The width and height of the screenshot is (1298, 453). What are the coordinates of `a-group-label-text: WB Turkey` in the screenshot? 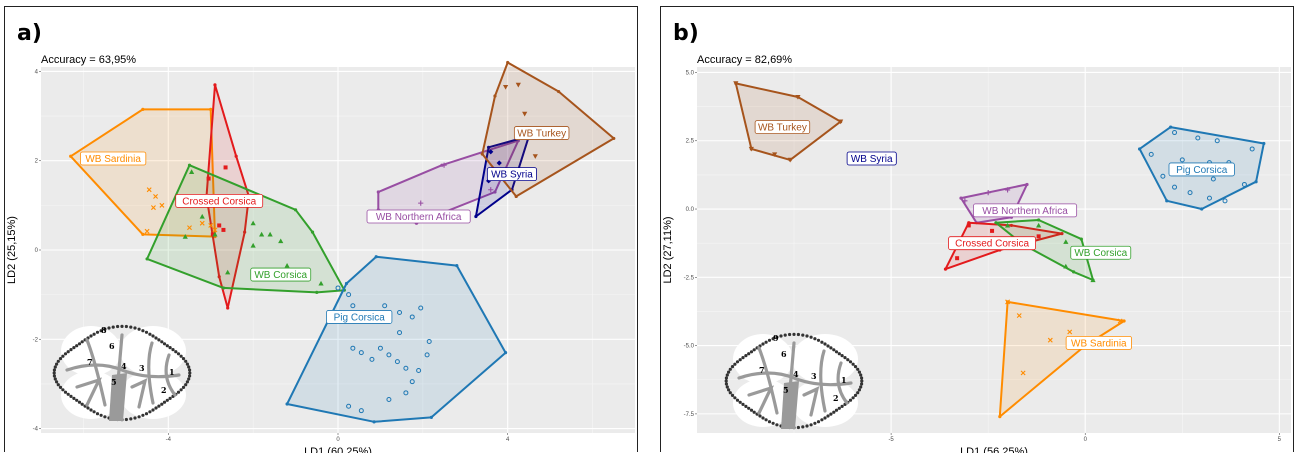 It's located at (541, 134).